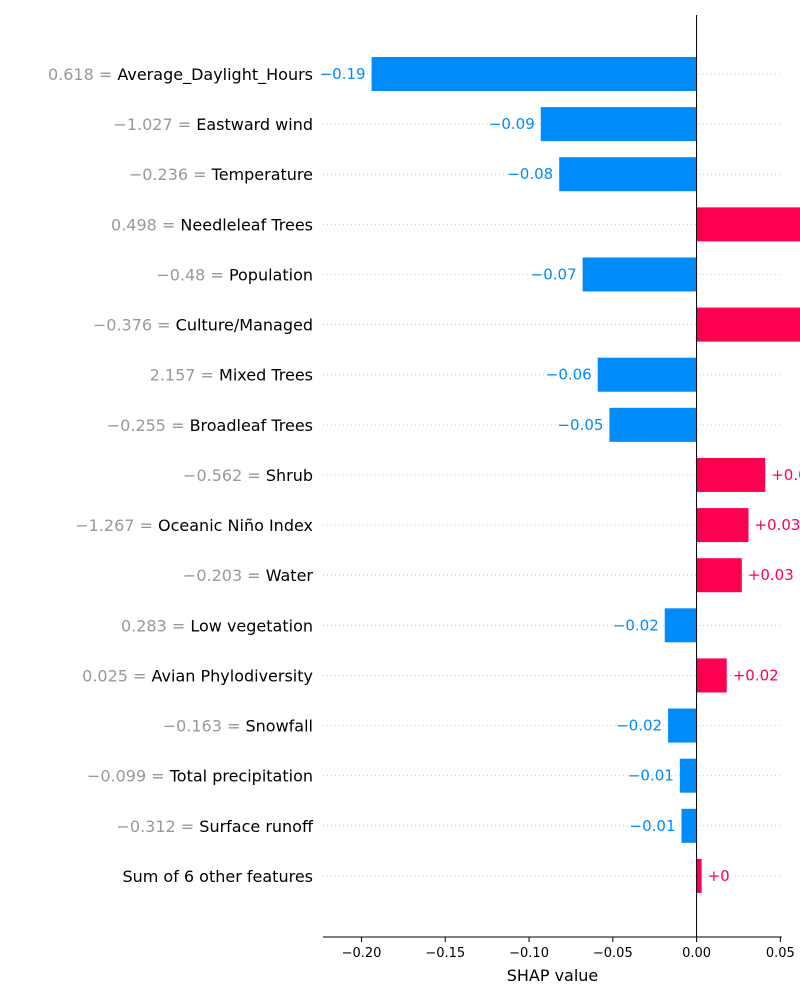 The image size is (800, 1000). I want to click on bar-value-label: −0.08, so click(530, 174).